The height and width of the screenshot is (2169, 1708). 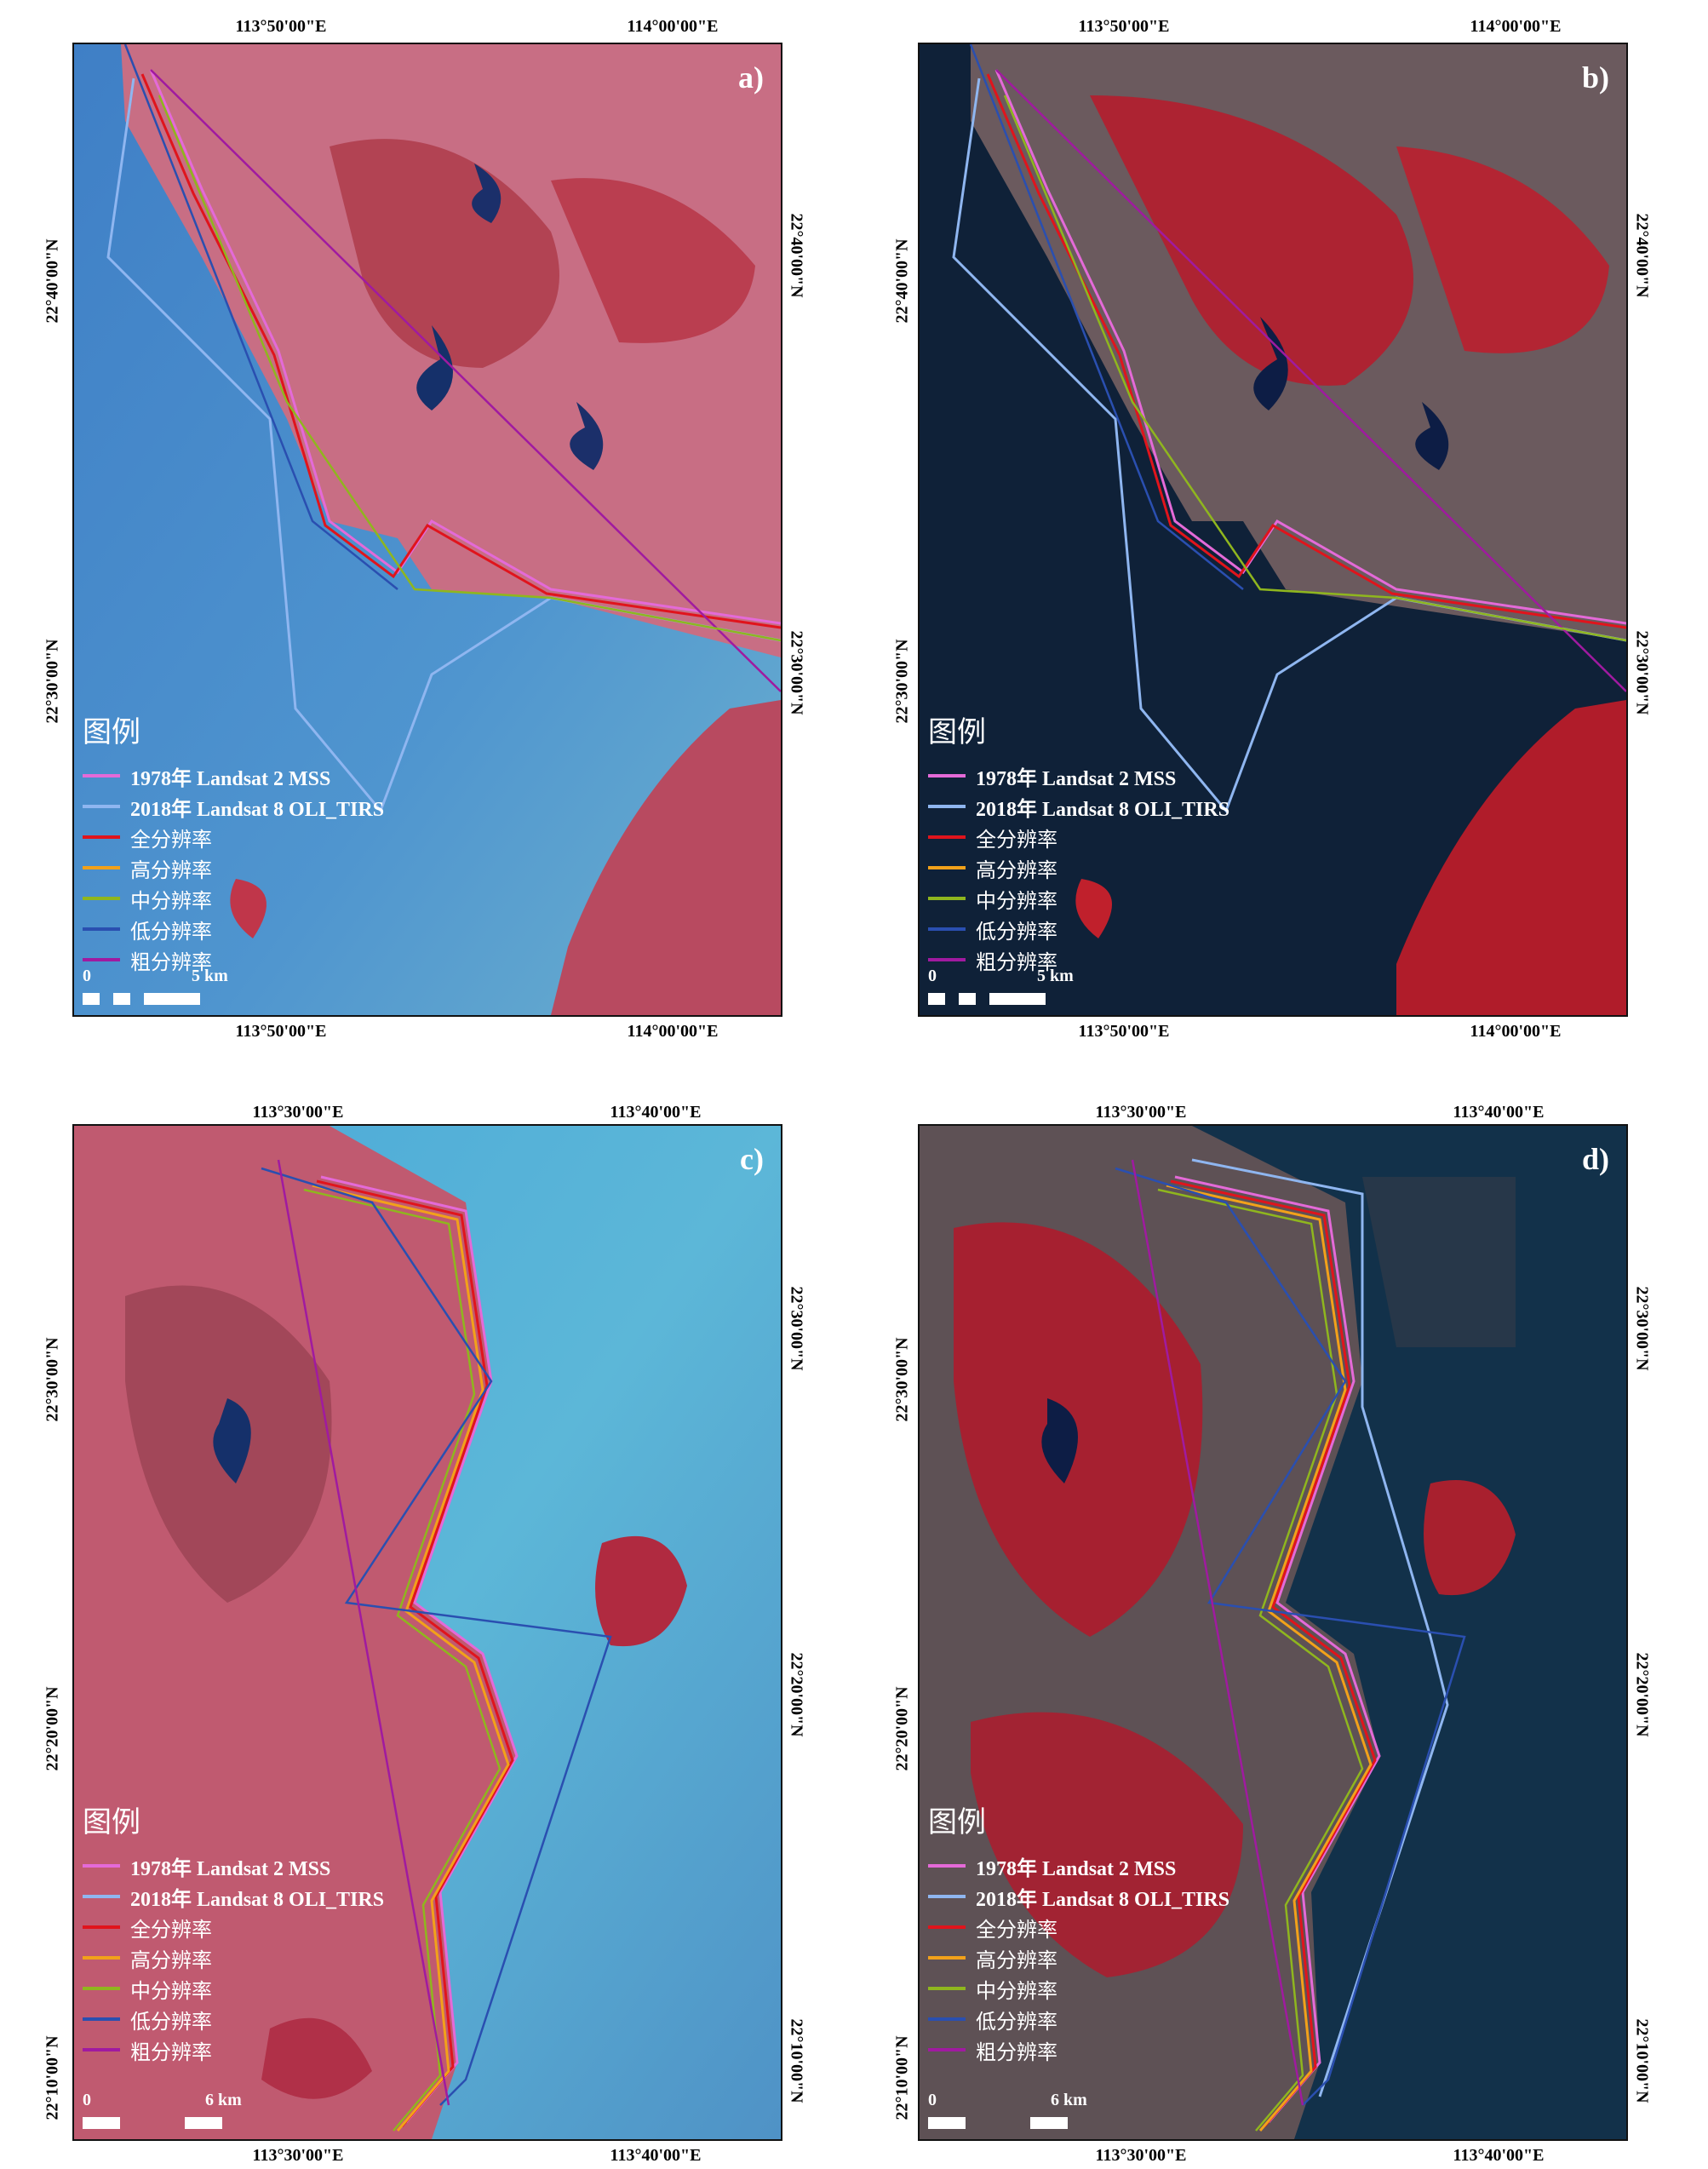 I want to click on lon-bottom-1: 113°30'00"E, so click(x=1141, y=2155).